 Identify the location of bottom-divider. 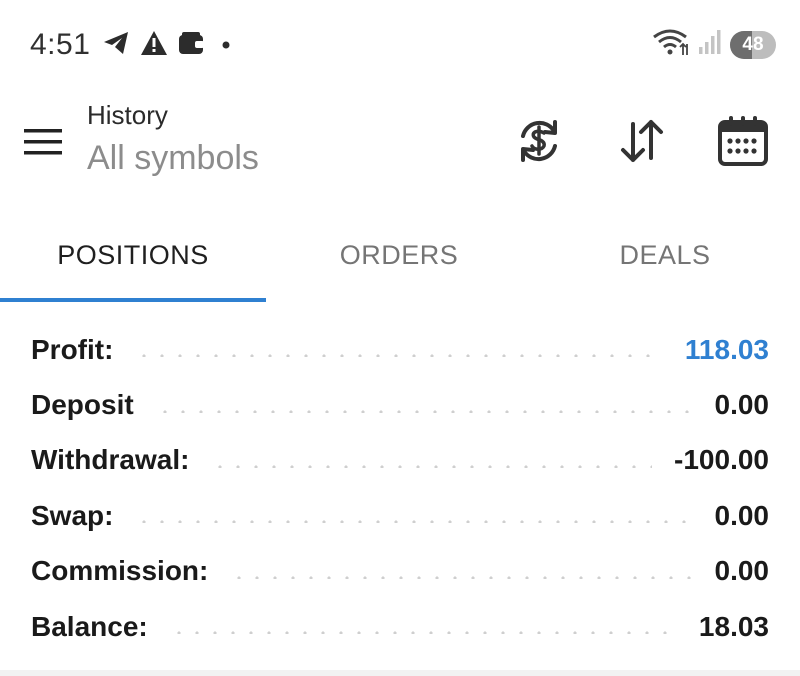
(400, 673).